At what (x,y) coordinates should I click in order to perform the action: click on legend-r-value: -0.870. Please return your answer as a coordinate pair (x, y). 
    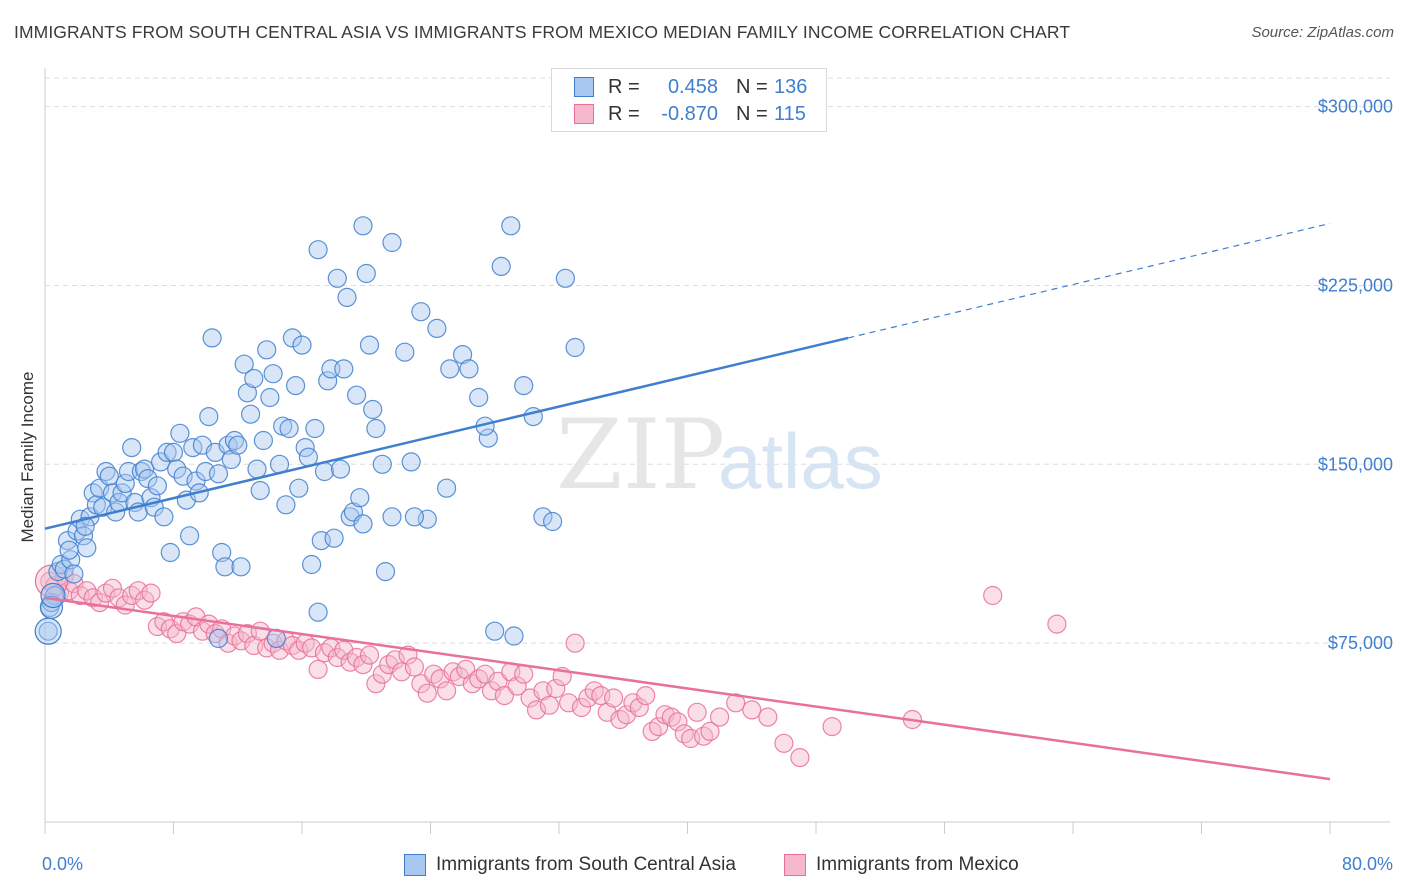
    Looking at the image, I should click on (689, 113).